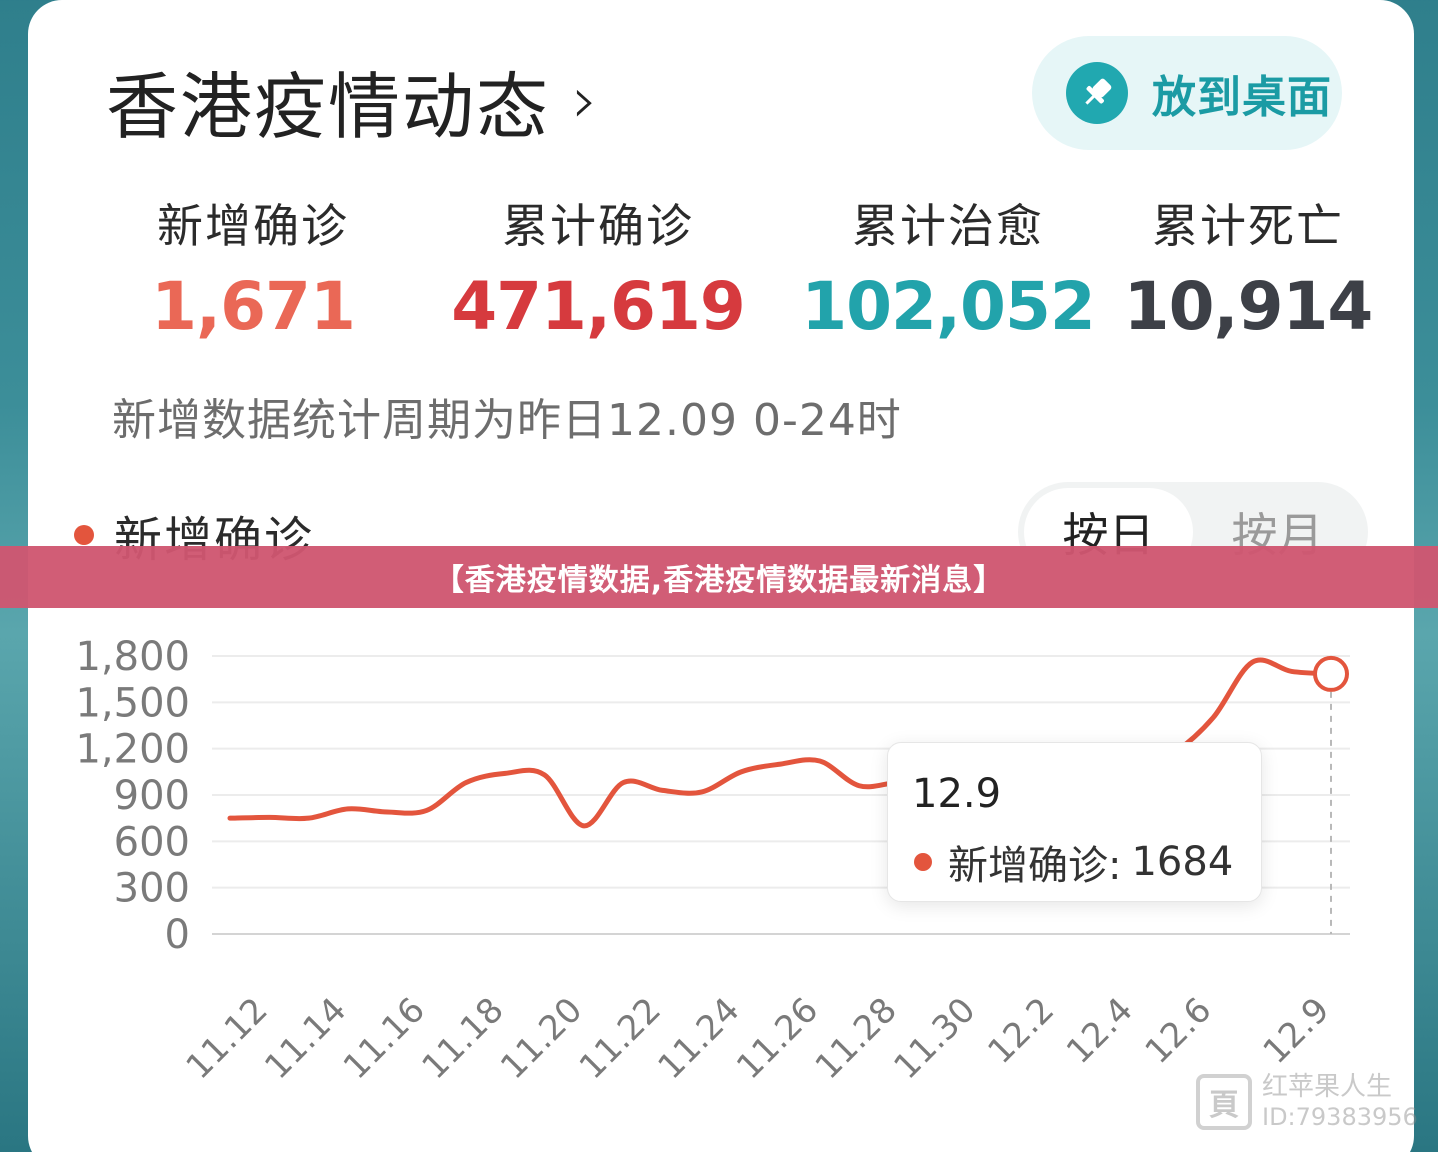  I want to click on stat-value: 1,671, so click(253, 306).